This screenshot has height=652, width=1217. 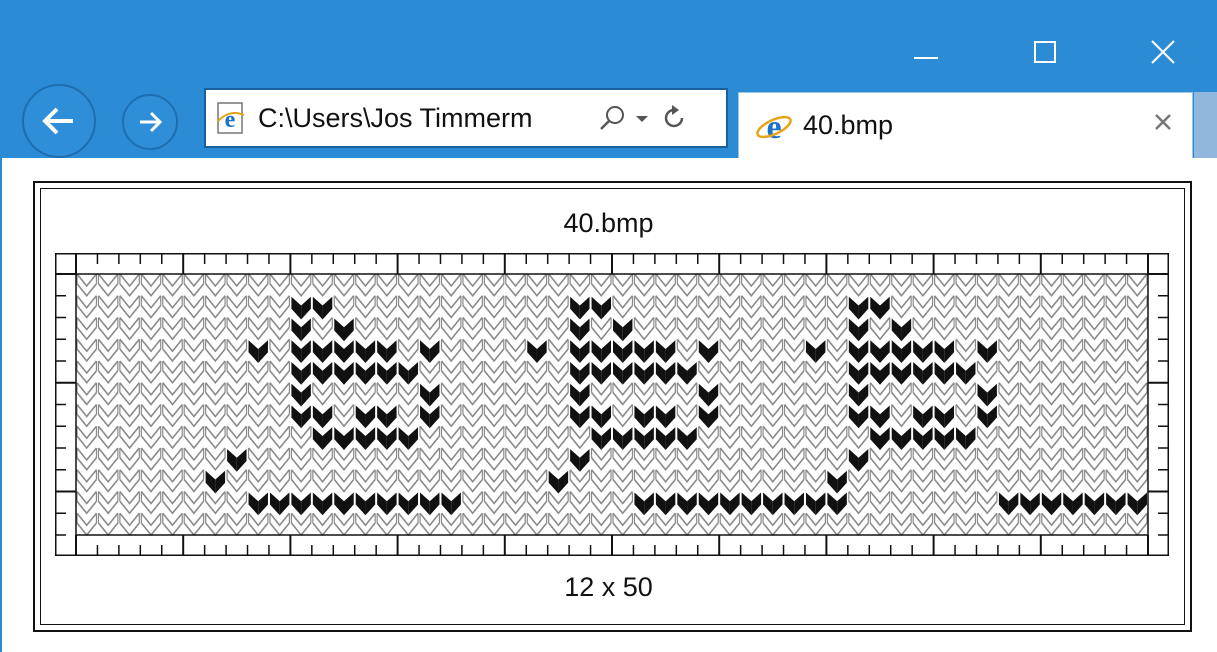 What do you see at coordinates (965, 125) in the screenshot?
I see `tab-40-bmp: e 40.bmp` at bounding box center [965, 125].